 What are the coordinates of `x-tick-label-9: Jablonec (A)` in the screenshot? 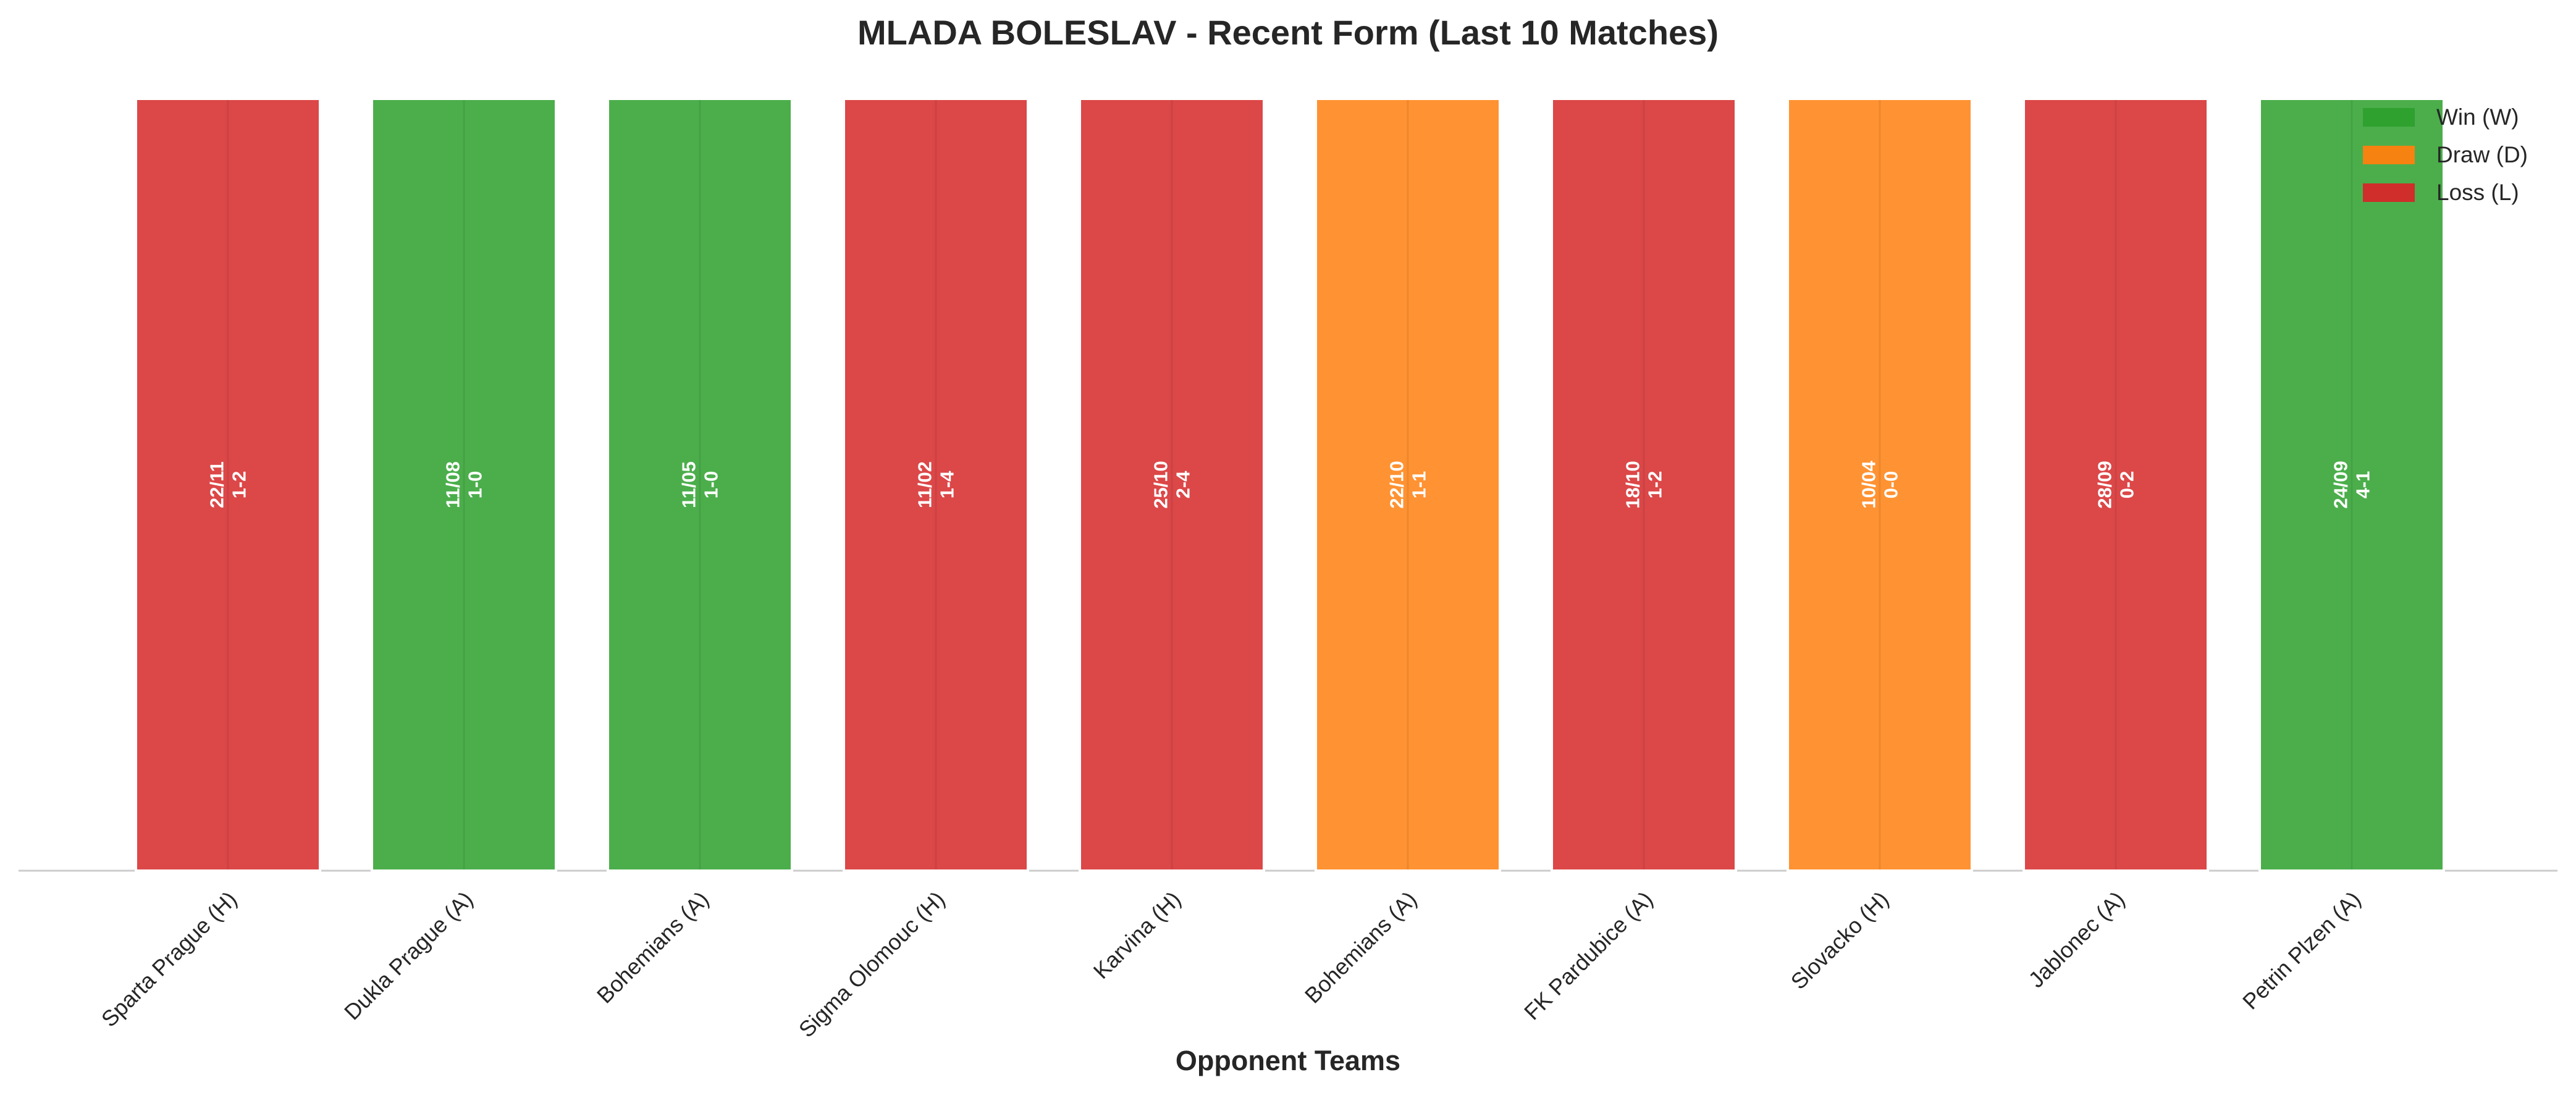 It's located at (2076, 939).